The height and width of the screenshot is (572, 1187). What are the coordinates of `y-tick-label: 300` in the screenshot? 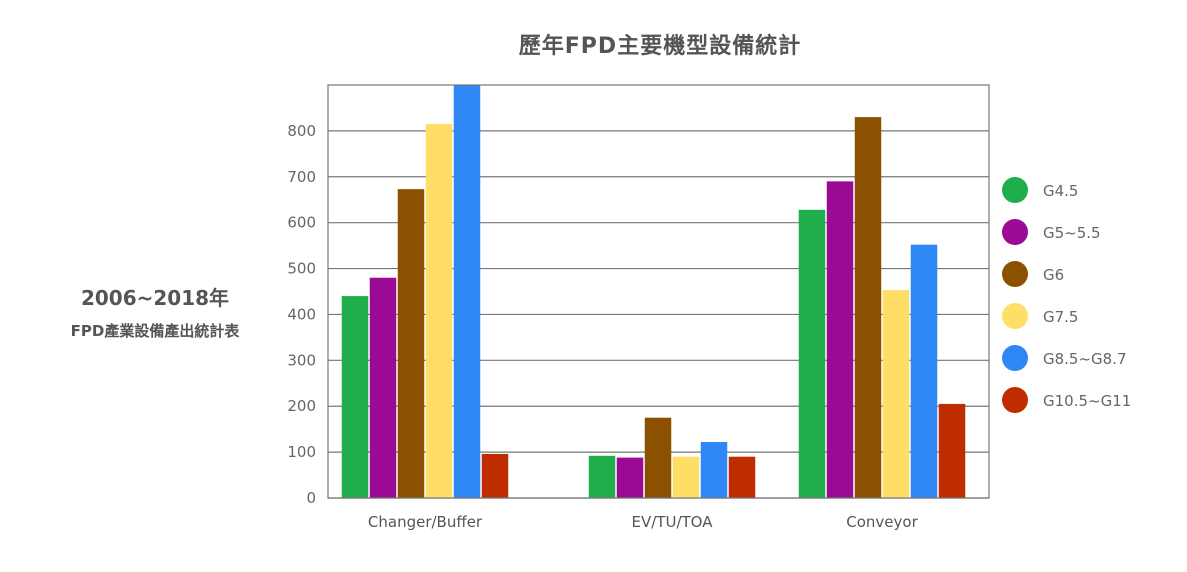 It's located at (301, 360).